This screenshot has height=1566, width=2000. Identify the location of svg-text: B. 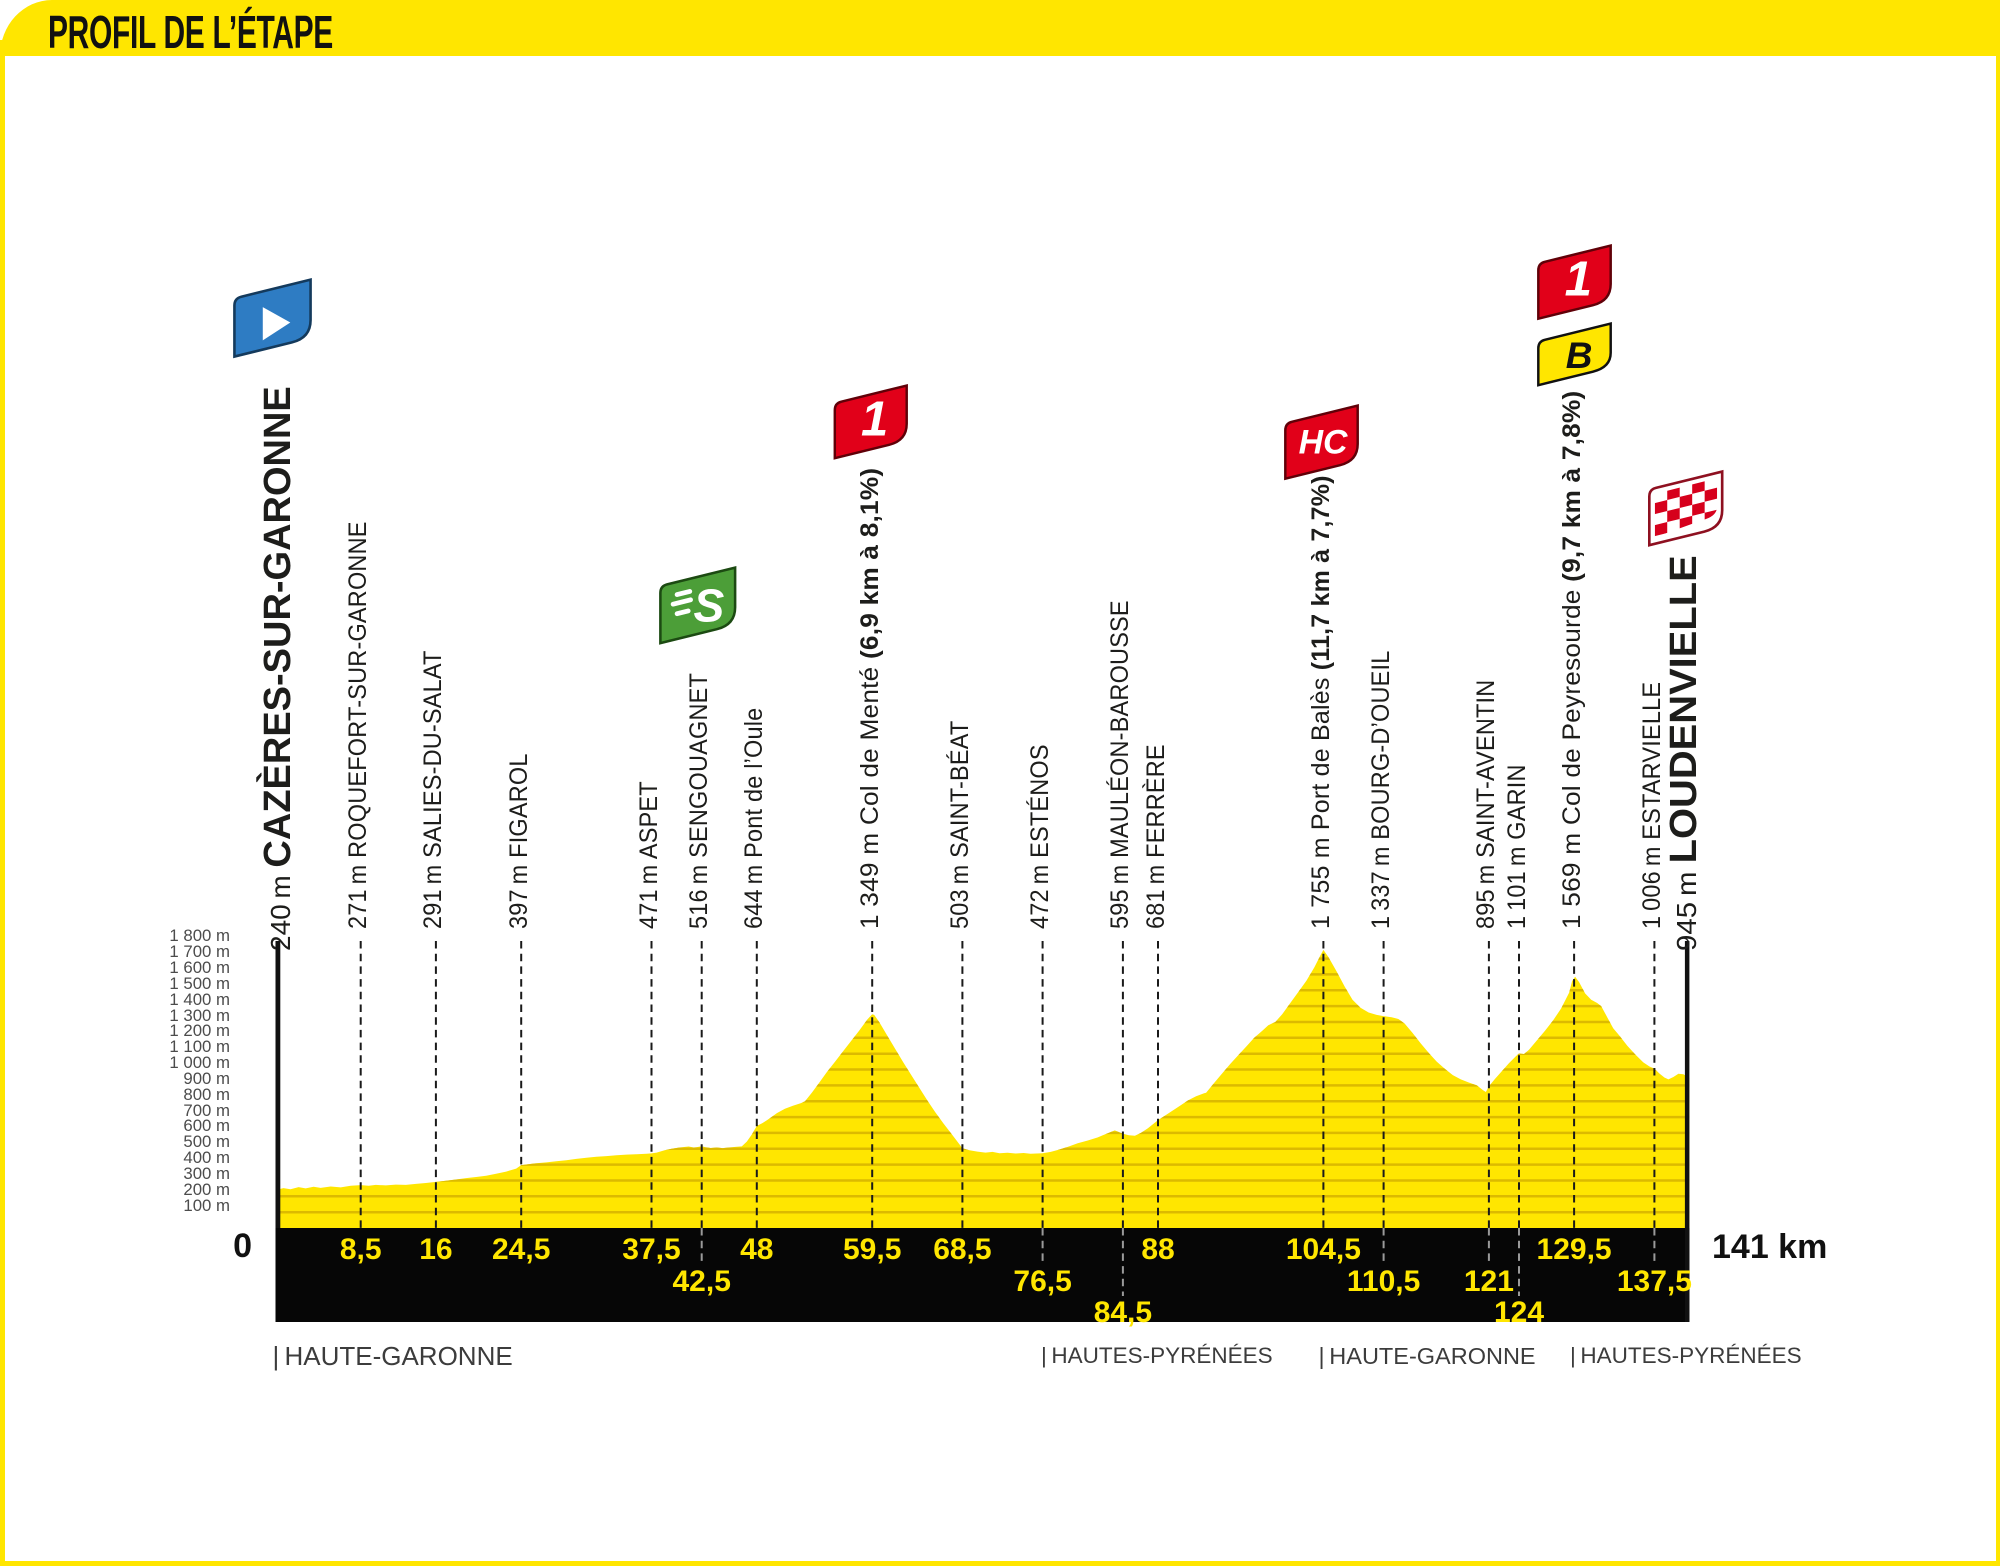
(1579, 355).